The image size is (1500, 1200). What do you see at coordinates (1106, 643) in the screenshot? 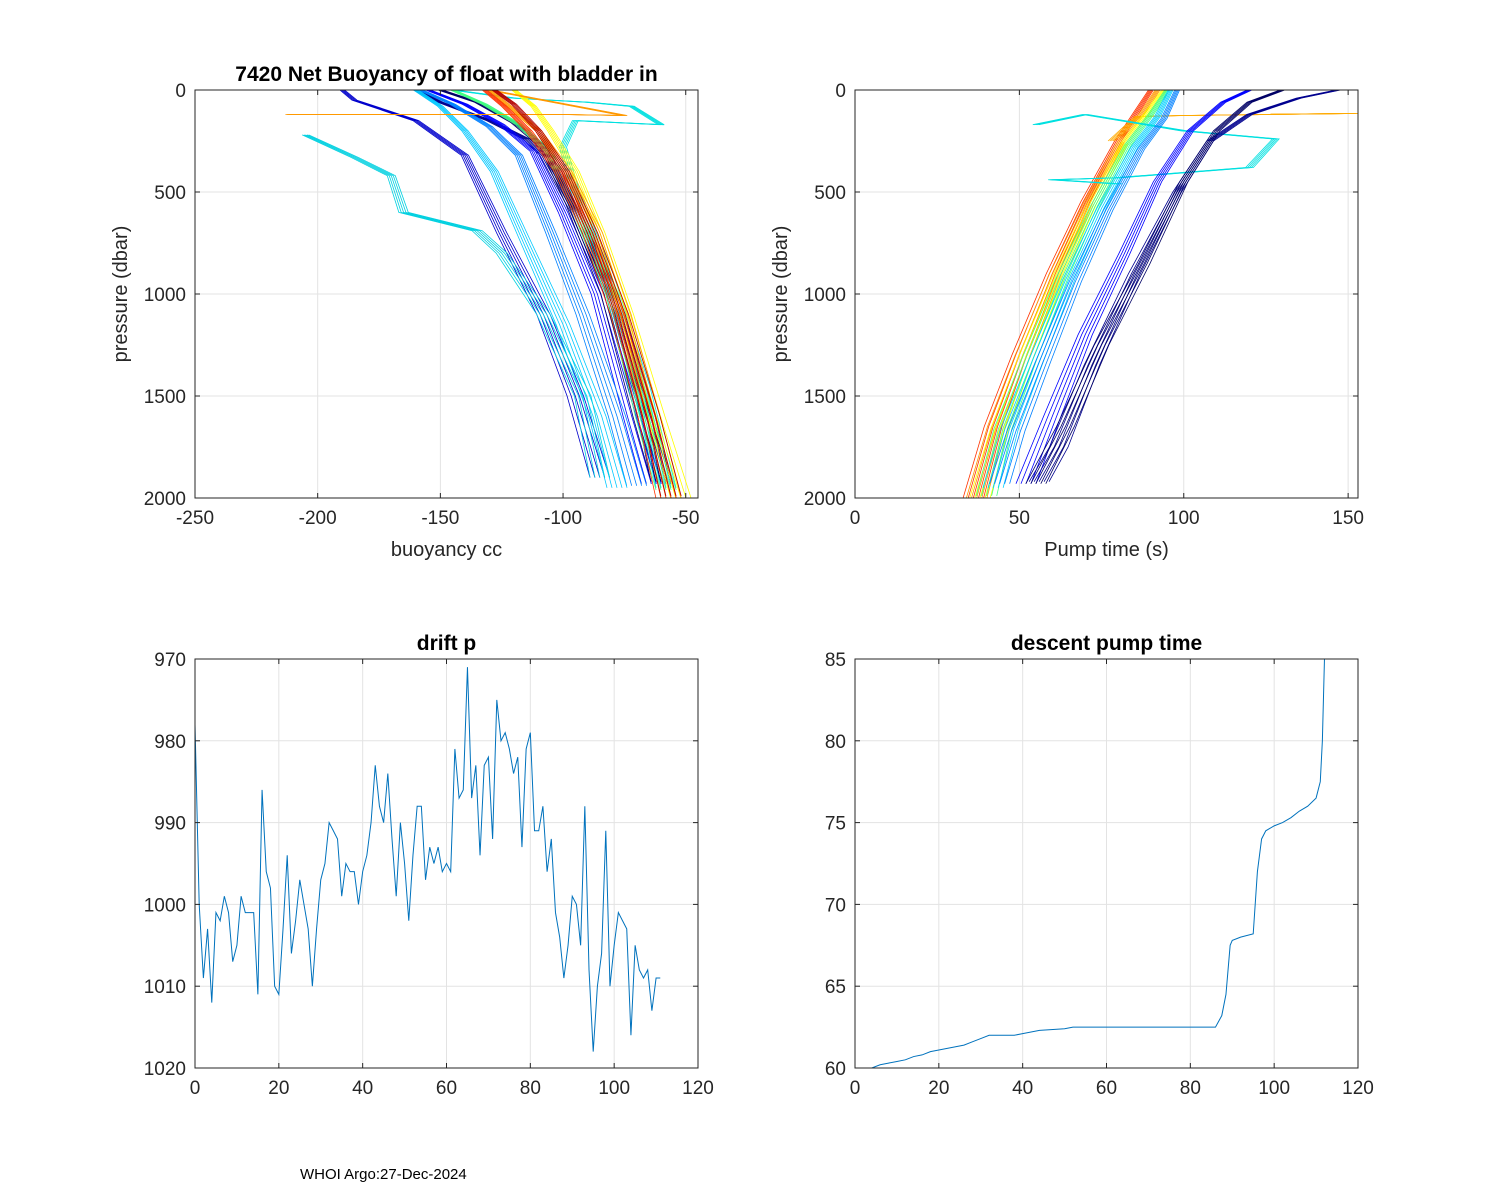
I see `chart-title: descent pump time` at bounding box center [1106, 643].